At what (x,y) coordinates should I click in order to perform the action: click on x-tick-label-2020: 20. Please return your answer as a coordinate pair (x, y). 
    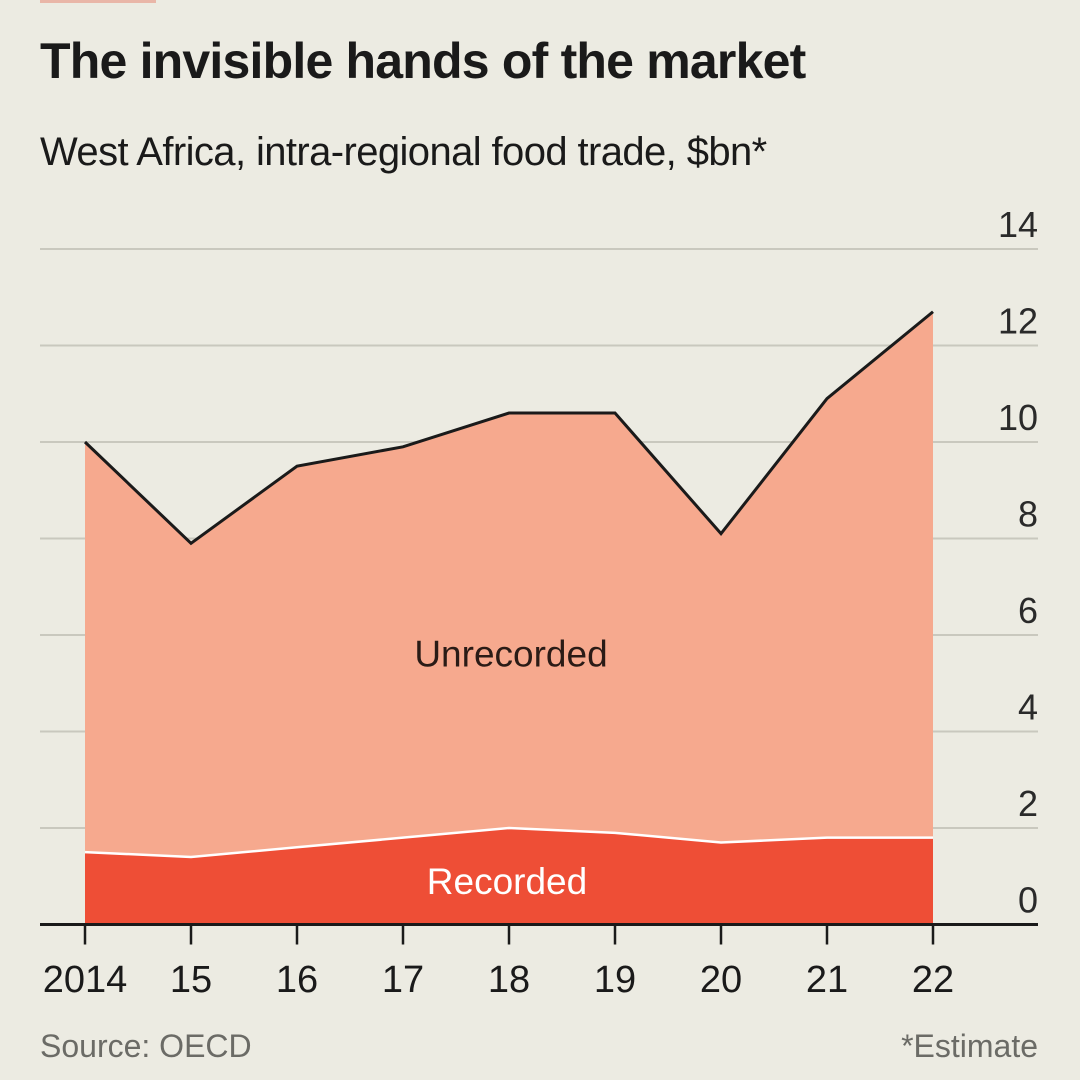
    Looking at the image, I should click on (721, 980).